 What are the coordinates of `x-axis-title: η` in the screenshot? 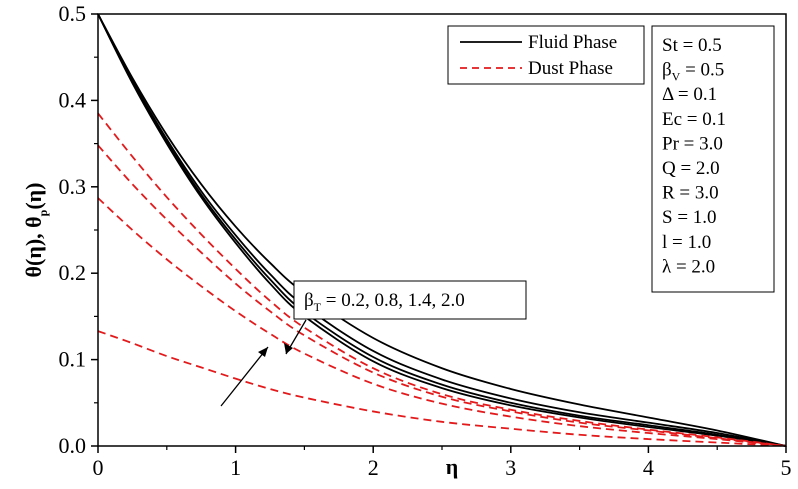 It's located at (452, 466).